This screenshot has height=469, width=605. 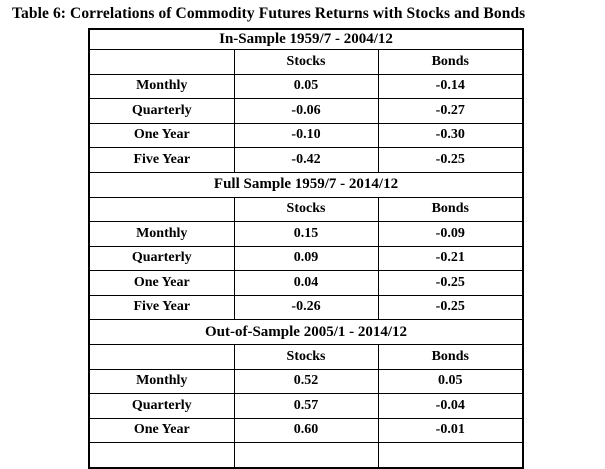 What do you see at coordinates (450, 430) in the screenshot?
I see `bonds-value: -0.01` at bounding box center [450, 430].